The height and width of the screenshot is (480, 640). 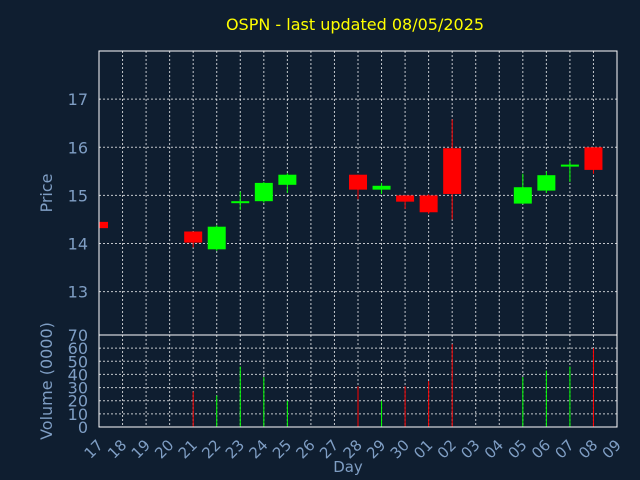 I want to click on price-axis-ticks: 13 14 15 16 17, so click(x=78, y=196).